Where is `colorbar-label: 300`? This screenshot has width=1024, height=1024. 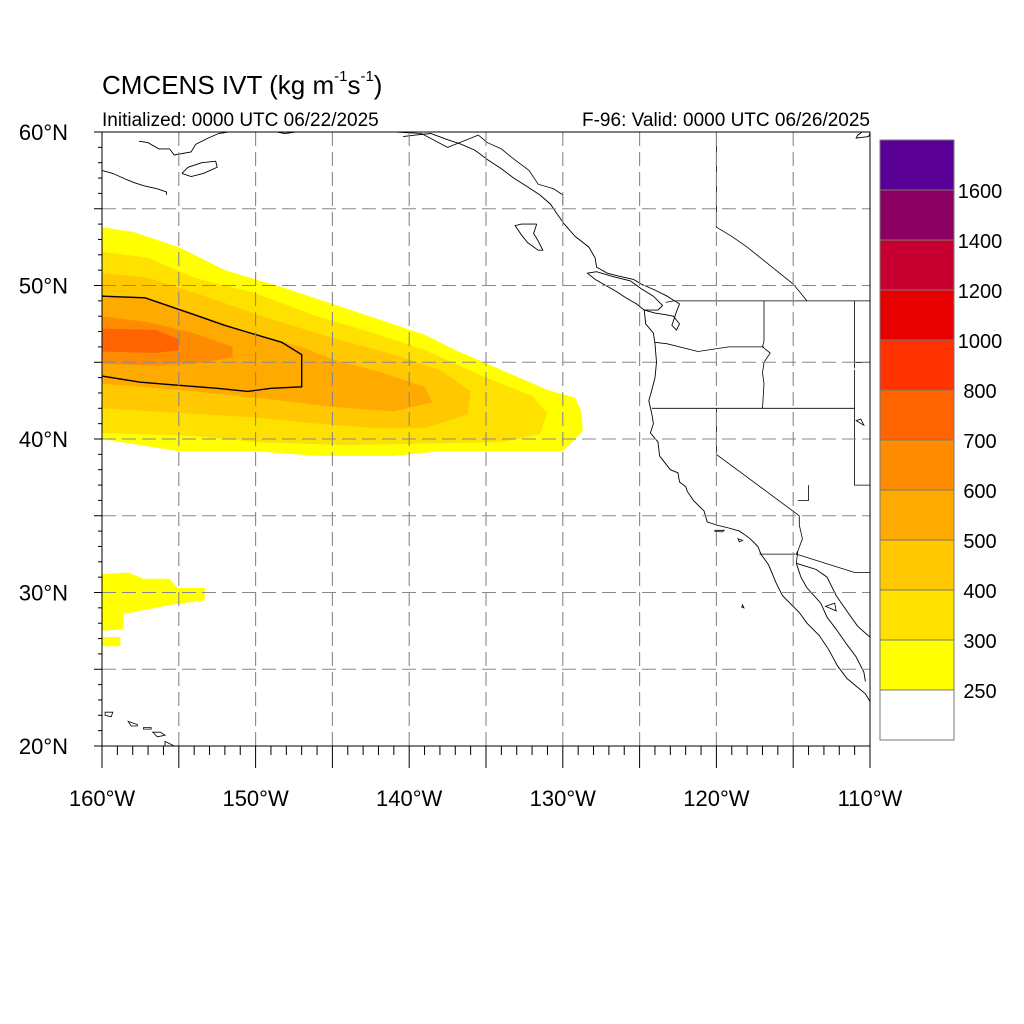 colorbar-label: 300 is located at coordinates (979, 642).